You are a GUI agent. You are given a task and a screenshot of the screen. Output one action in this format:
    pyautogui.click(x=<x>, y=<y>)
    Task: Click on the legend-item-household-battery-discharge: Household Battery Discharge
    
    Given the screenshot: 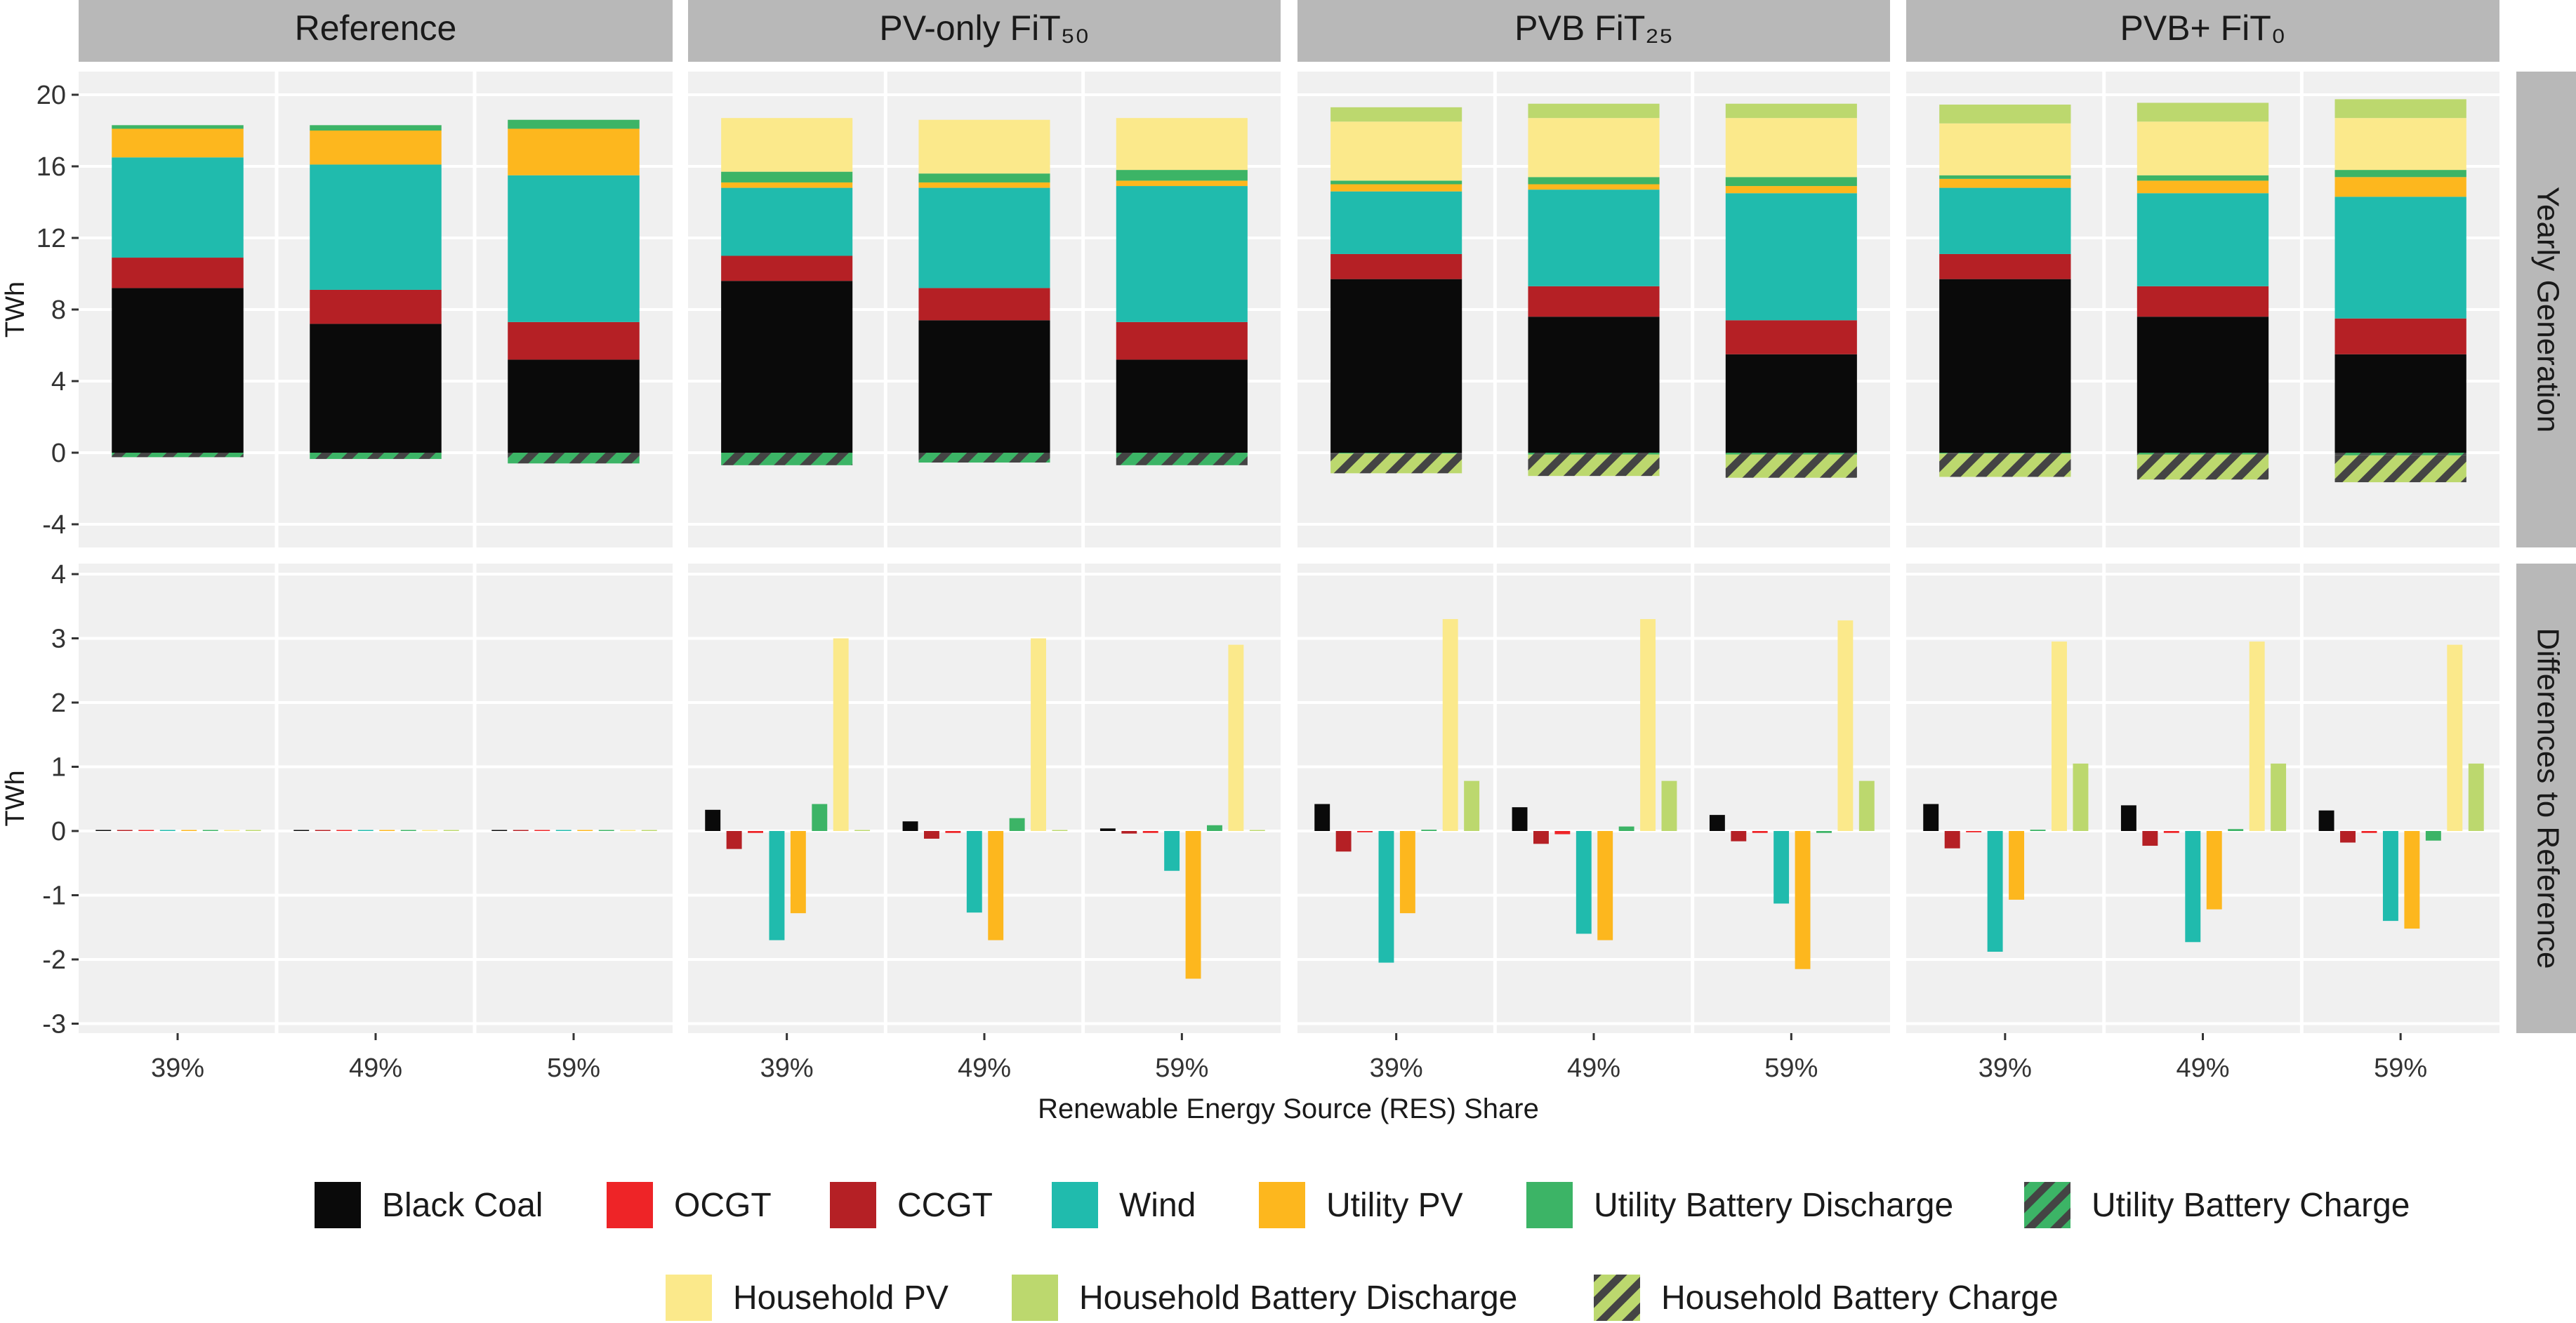 What is the action you would take?
    pyautogui.click(x=1264, y=1298)
    